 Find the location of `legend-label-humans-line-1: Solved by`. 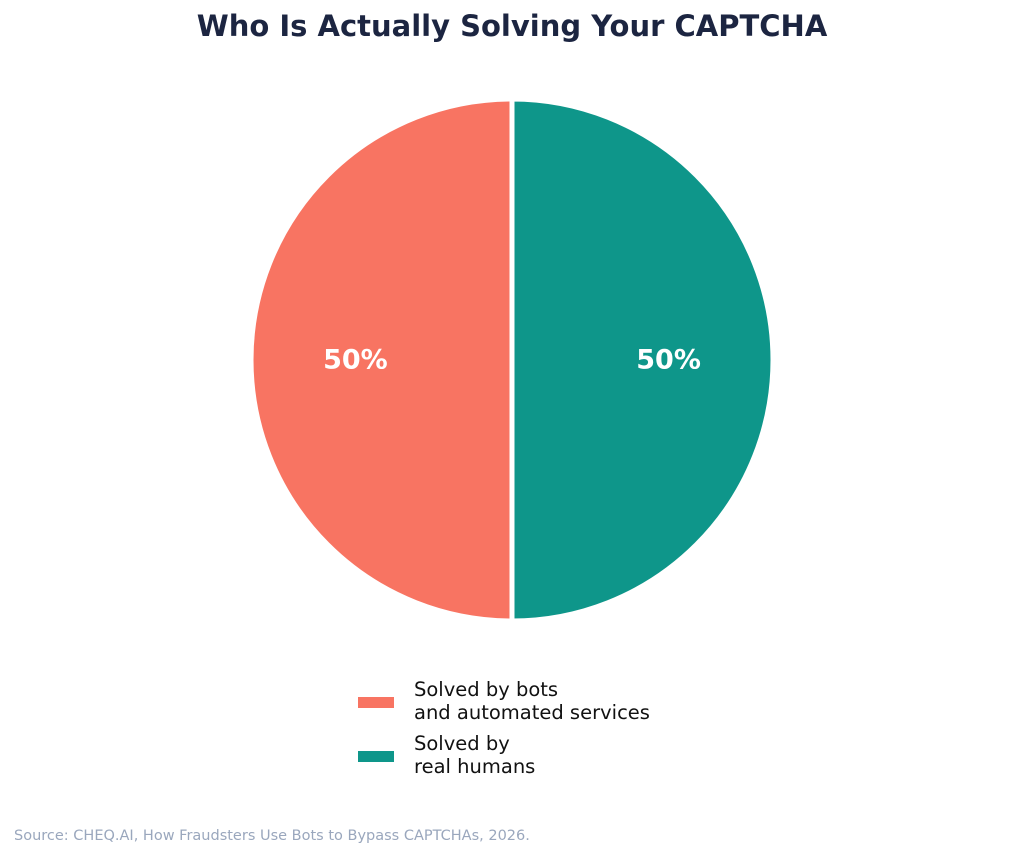

legend-label-humans-line-1: Solved by is located at coordinates (462, 743).